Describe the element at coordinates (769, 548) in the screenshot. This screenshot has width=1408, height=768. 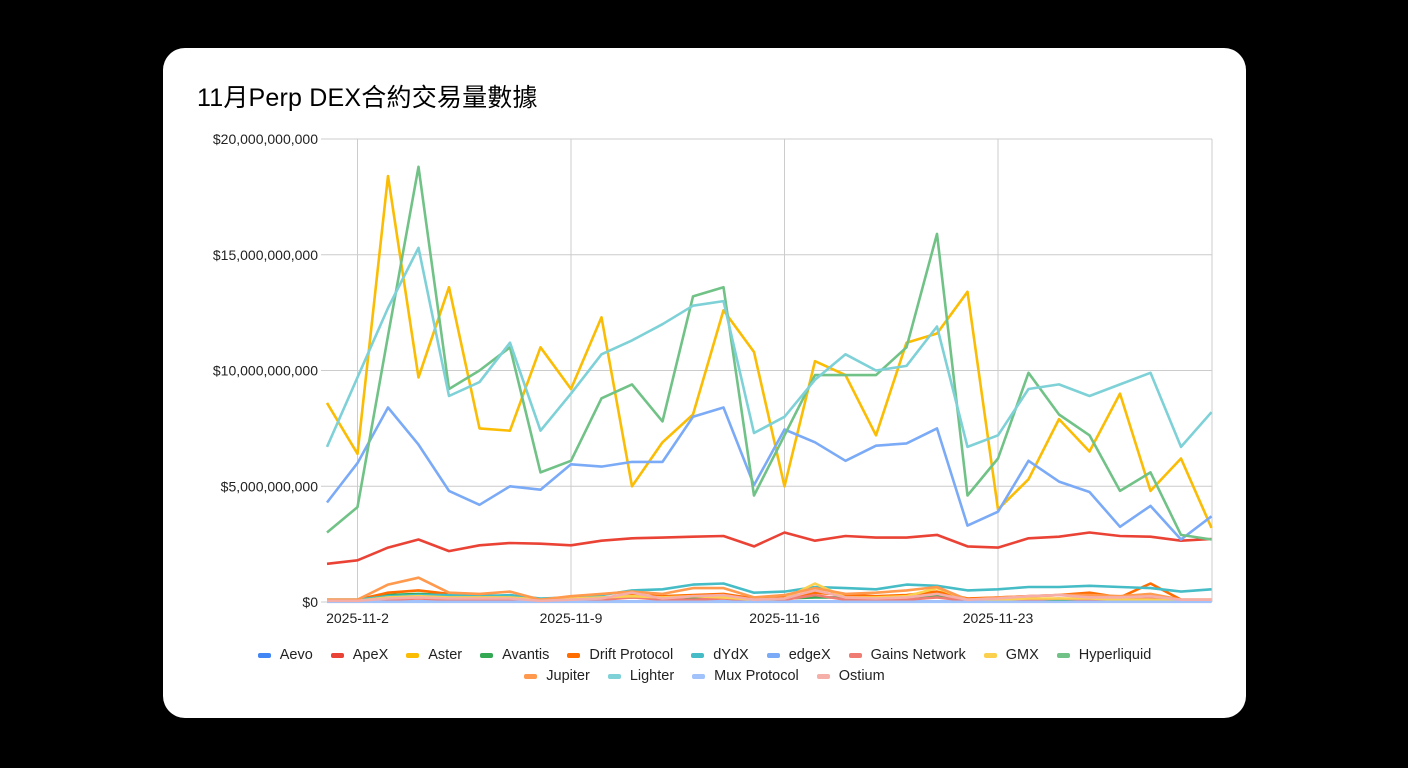
I see `series-line-apex` at that location.